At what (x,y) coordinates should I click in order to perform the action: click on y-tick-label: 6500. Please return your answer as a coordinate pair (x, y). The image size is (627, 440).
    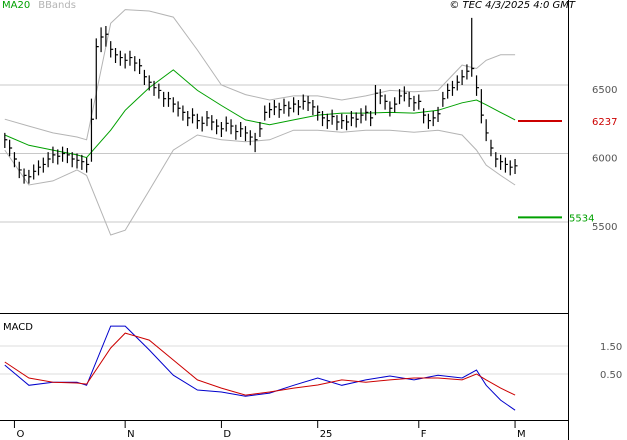
    Looking at the image, I should click on (604, 90).